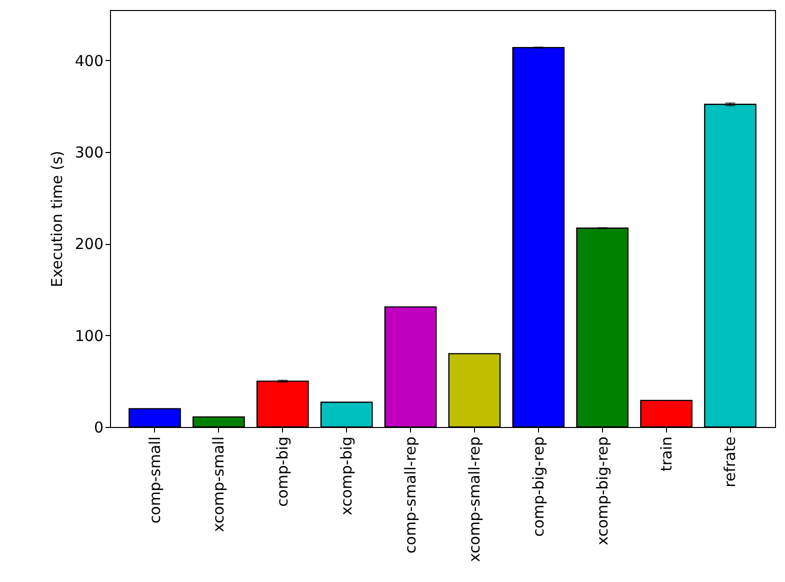 Image resolution: width=785 pixels, height=582 pixels. What do you see at coordinates (602, 491) in the screenshot?
I see `x-tick-label: xcomp-big-rep` at bounding box center [602, 491].